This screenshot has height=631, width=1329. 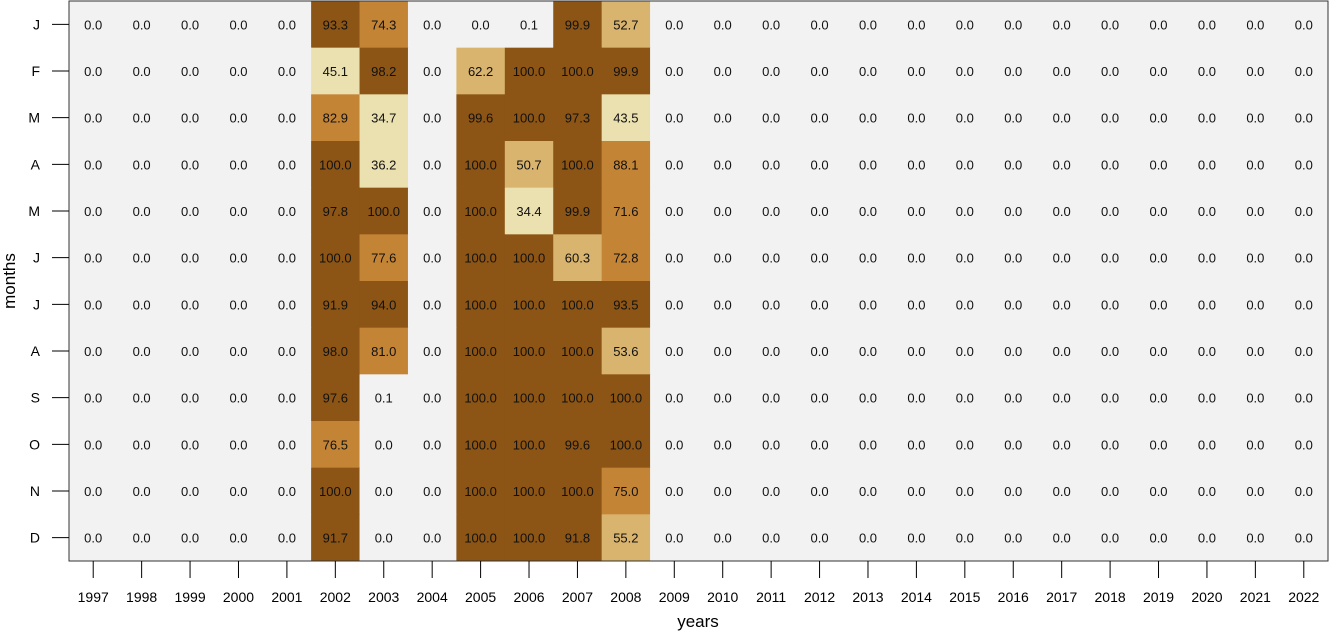 I want to click on y-tick-label: M, so click(x=34, y=211).